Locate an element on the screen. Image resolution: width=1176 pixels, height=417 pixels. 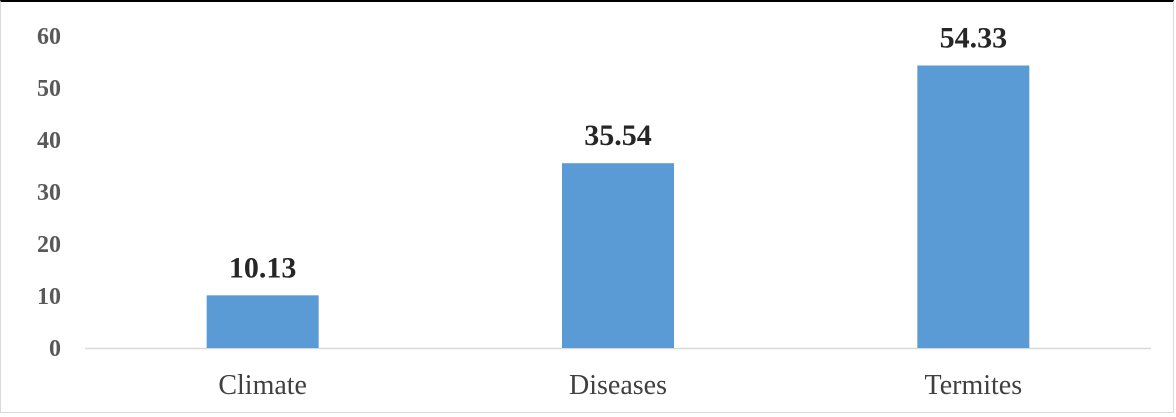
data-label: 35.54 is located at coordinates (618, 135).